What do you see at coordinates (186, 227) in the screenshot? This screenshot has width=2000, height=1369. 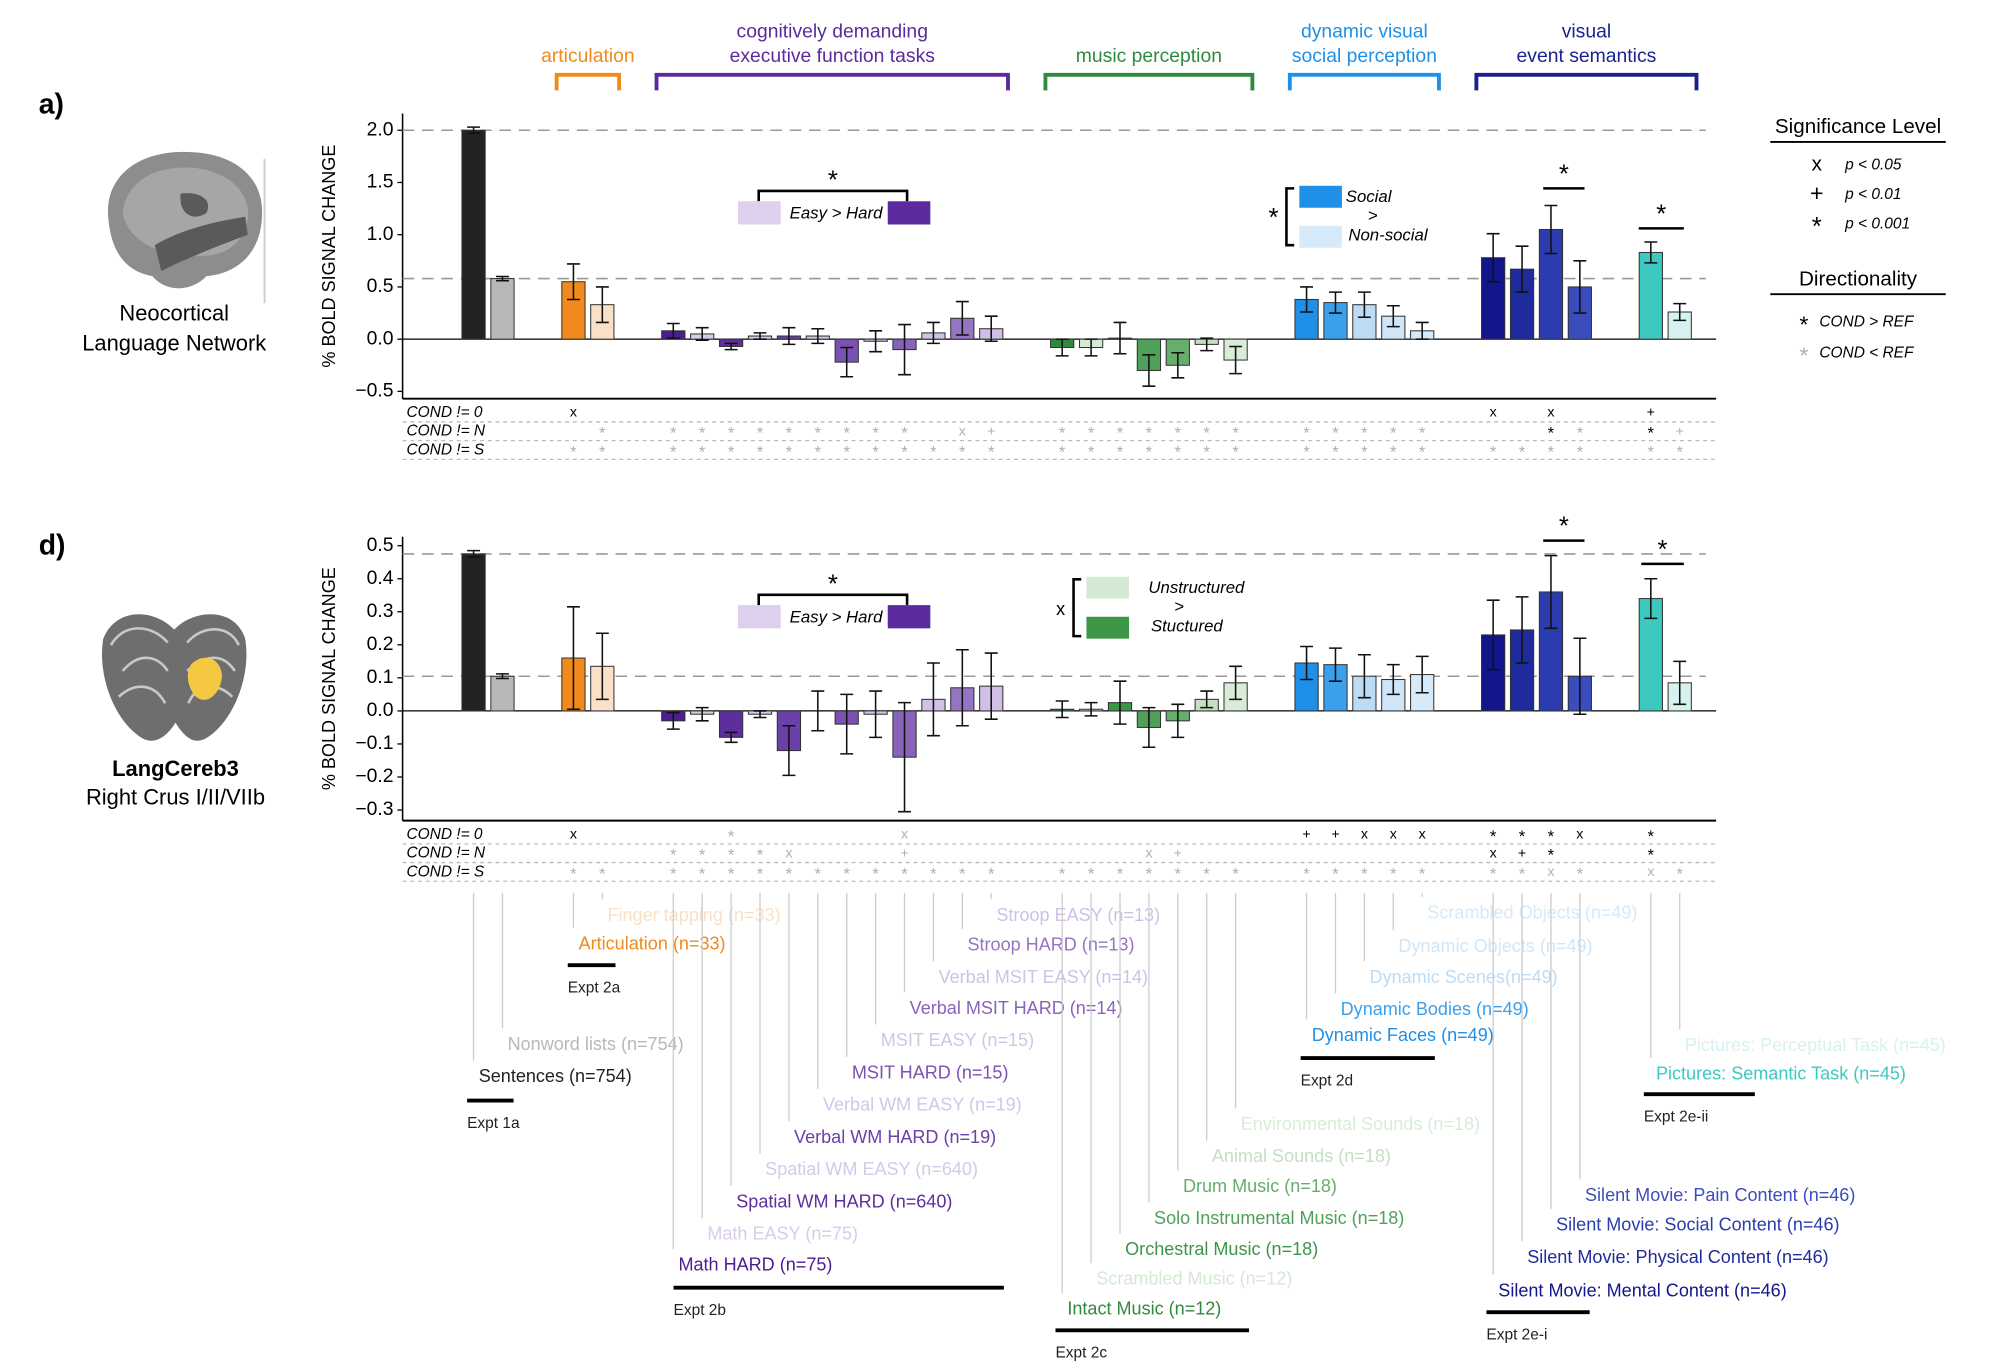 I see `brain-illustration` at bounding box center [186, 227].